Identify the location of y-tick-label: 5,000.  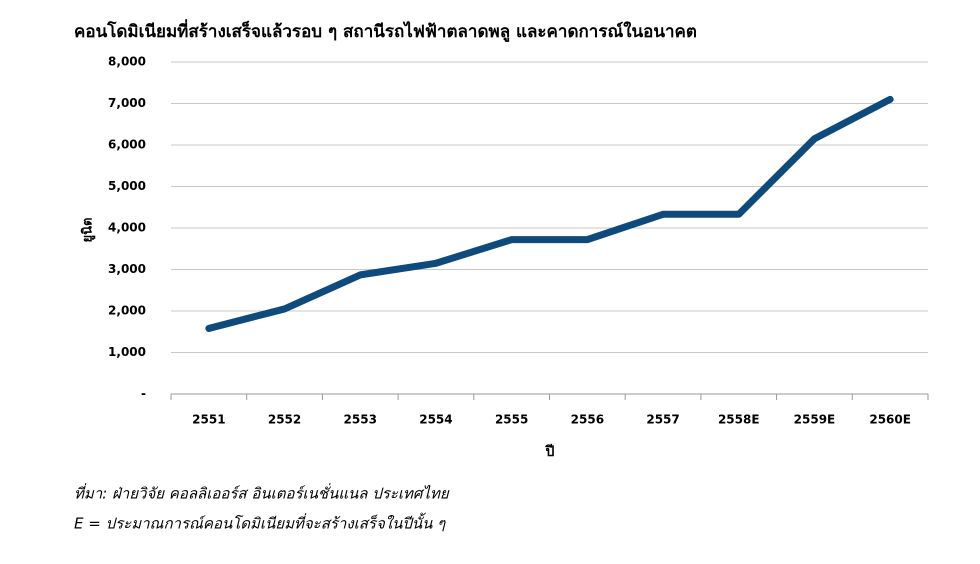
(127, 186).